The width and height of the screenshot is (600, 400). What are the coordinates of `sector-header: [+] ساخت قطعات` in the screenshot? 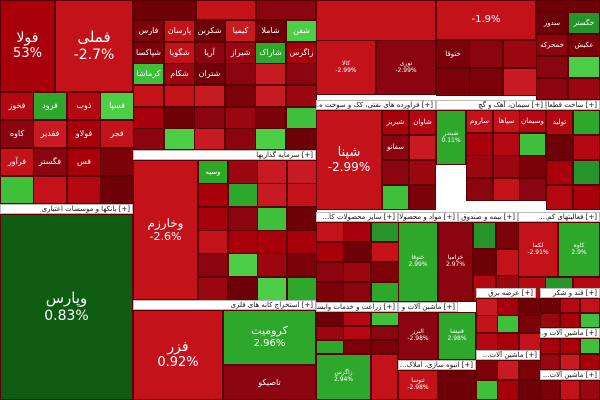 It's located at (573, 105).